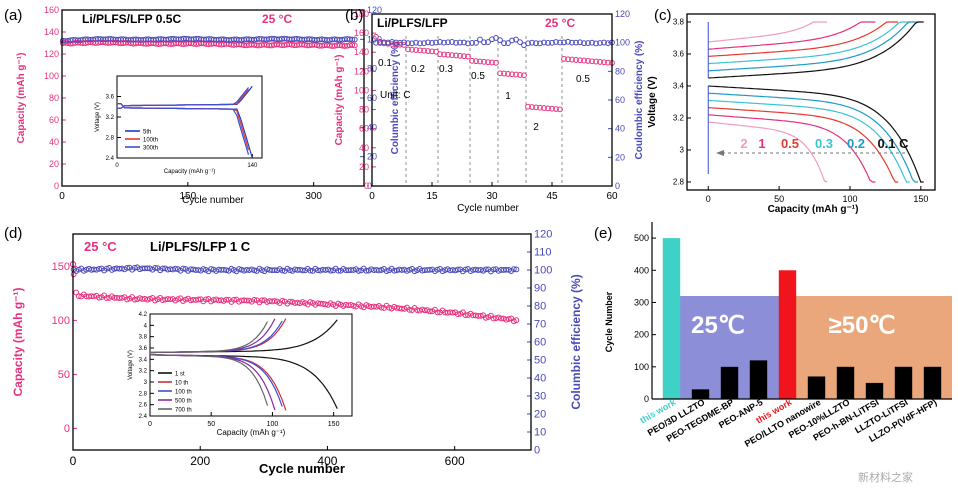  Describe the element at coordinates (110, 159) in the screenshot. I see `panel-a-inset-y-tick-label: 2.4` at that location.